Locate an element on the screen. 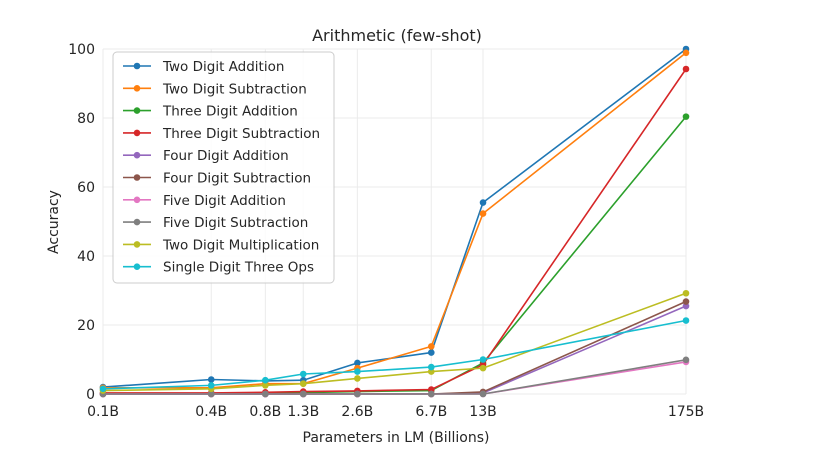 The height and width of the screenshot is (450, 813). legend-item: Three Digit Addition is located at coordinates (210, 112).